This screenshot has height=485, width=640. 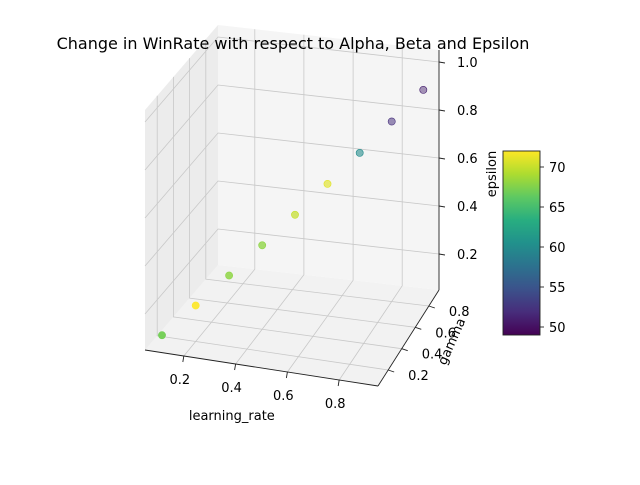 I want to click on z-tick-label: 1.0, so click(x=467, y=63).